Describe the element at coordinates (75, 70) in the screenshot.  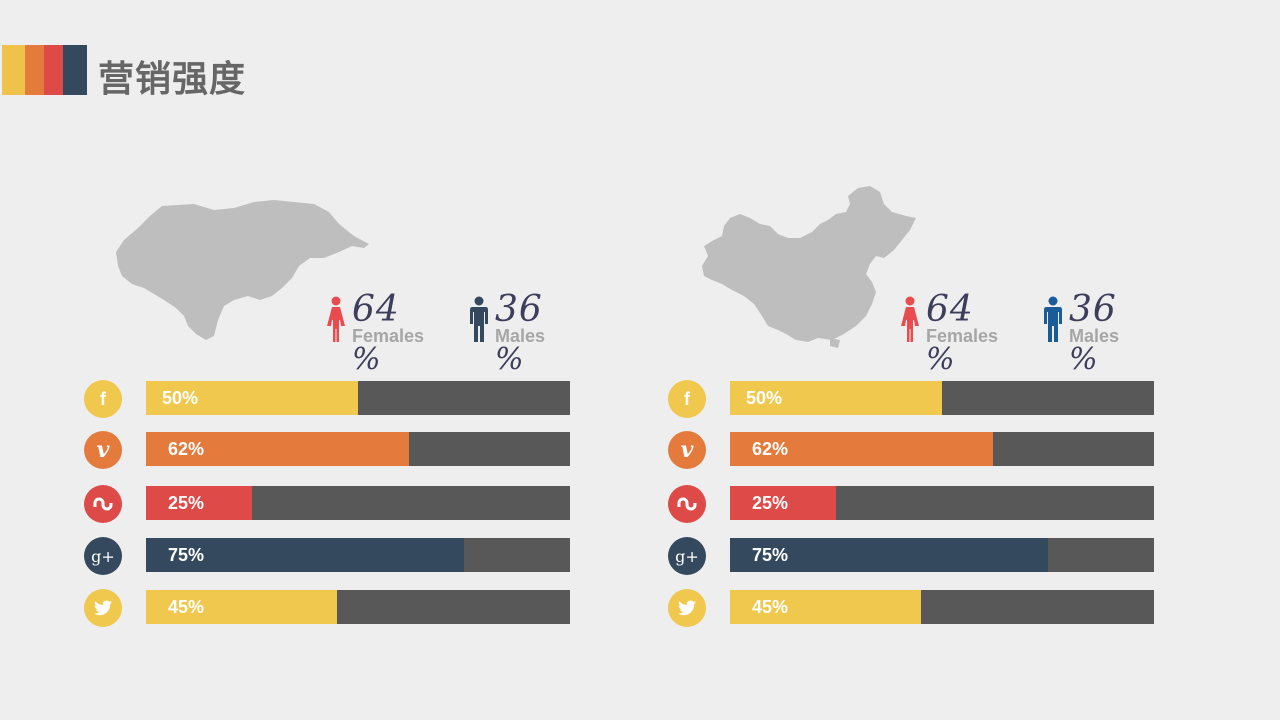
I see `stripe-navy` at that location.